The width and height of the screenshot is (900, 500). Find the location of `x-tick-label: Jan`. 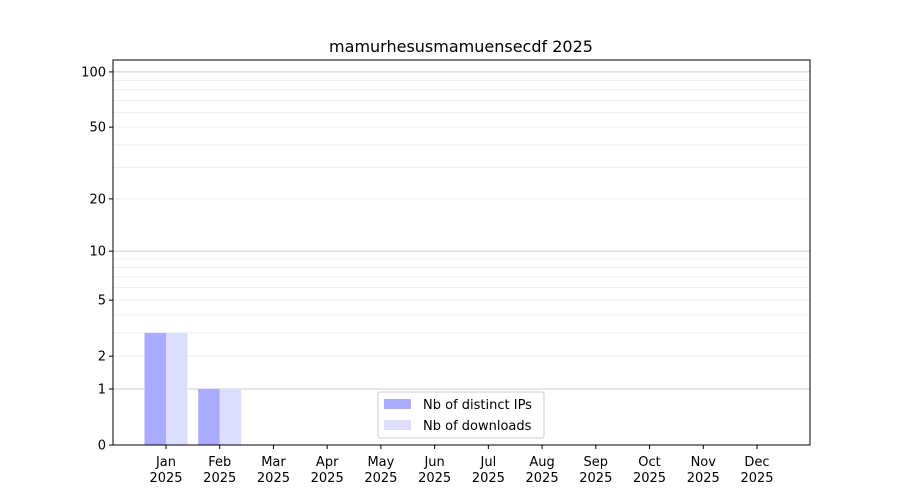

x-tick-label: Jan is located at coordinates (165, 462).